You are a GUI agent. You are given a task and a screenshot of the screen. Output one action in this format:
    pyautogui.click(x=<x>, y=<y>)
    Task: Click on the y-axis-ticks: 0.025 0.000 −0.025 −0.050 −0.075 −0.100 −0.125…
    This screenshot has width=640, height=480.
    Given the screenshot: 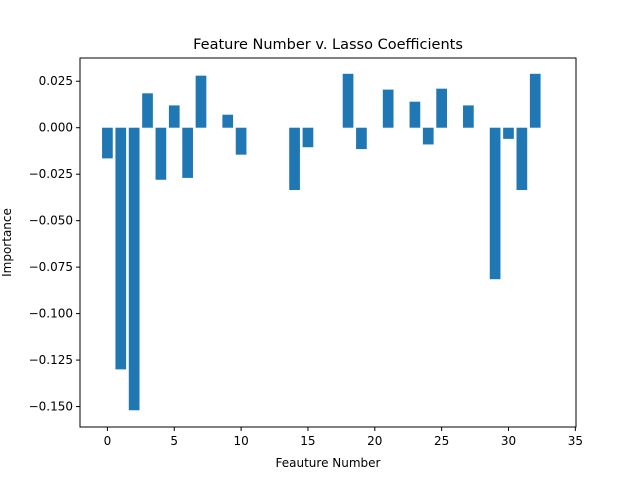 What is the action you would take?
    pyautogui.click(x=54, y=244)
    